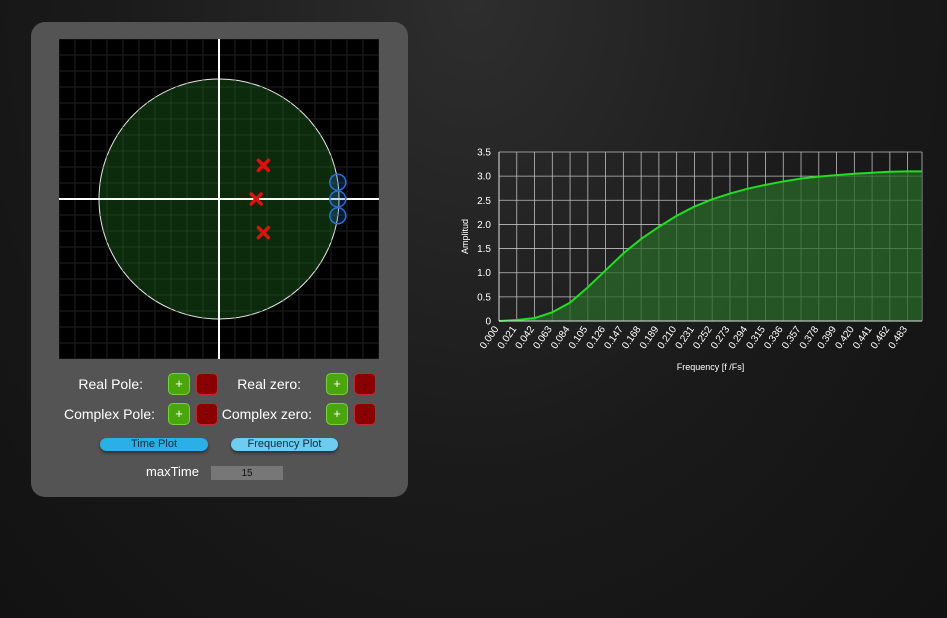  I want to click on add-complex-pole-button: +, so click(179, 414).